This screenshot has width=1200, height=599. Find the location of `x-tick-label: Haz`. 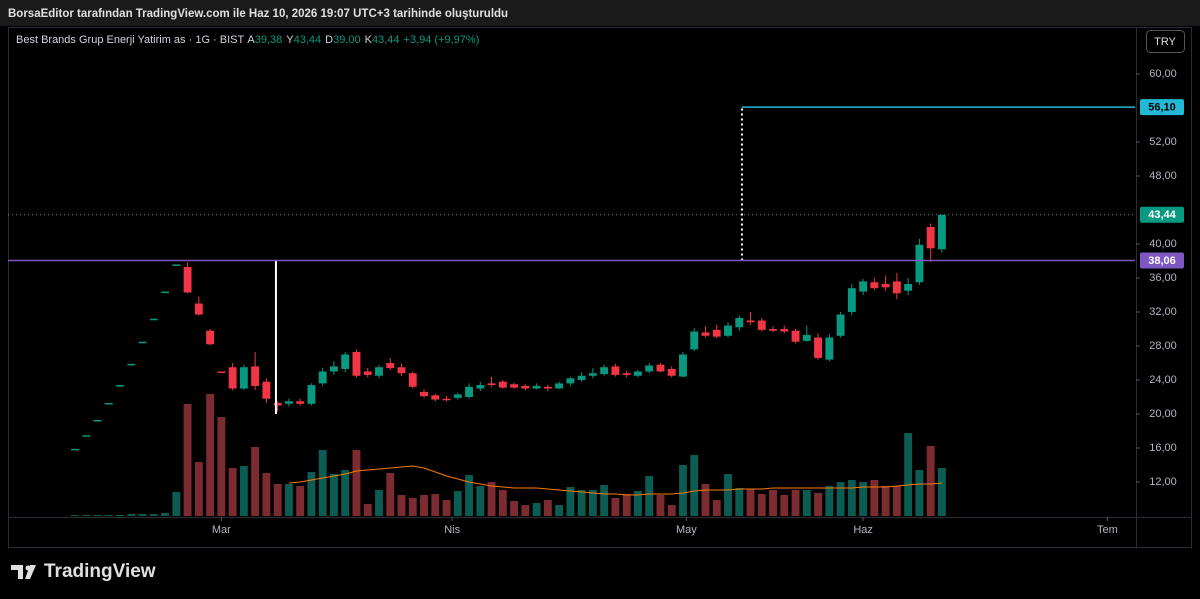

x-tick-label: Haz is located at coordinates (863, 530).